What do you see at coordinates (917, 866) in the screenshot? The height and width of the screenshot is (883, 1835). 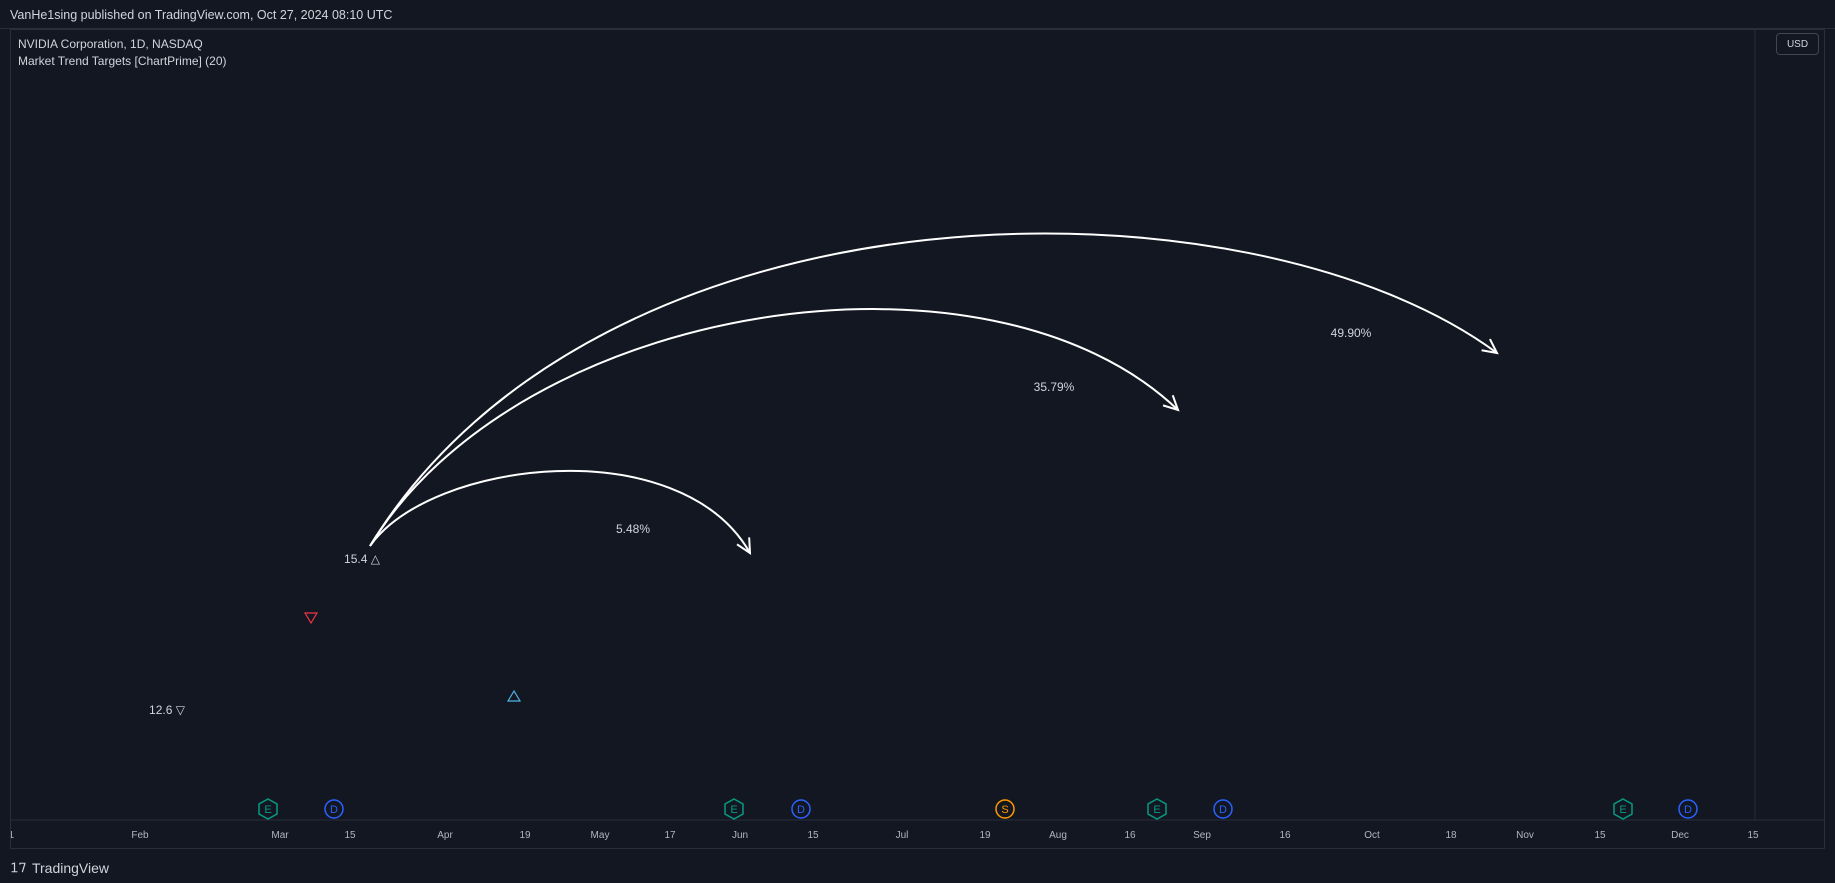 I see `footer: 𝟷𝟽 TradingView` at bounding box center [917, 866].